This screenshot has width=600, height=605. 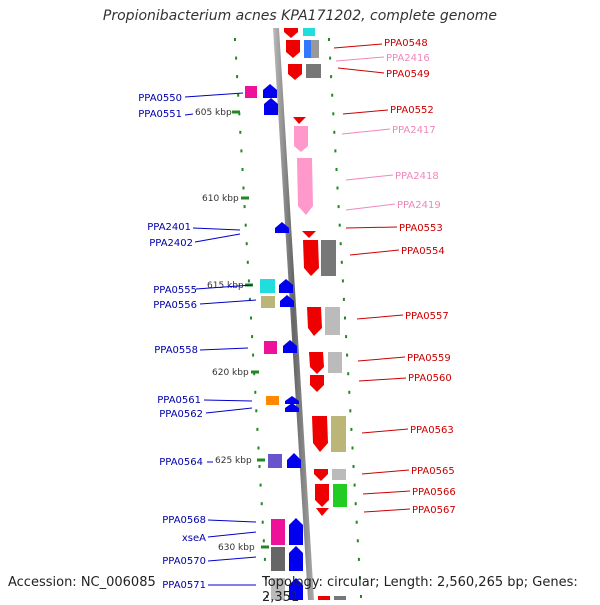 What do you see at coordinates (296, 558) in the screenshot?
I see `gene-arrow-ppa0570` at bounding box center [296, 558].